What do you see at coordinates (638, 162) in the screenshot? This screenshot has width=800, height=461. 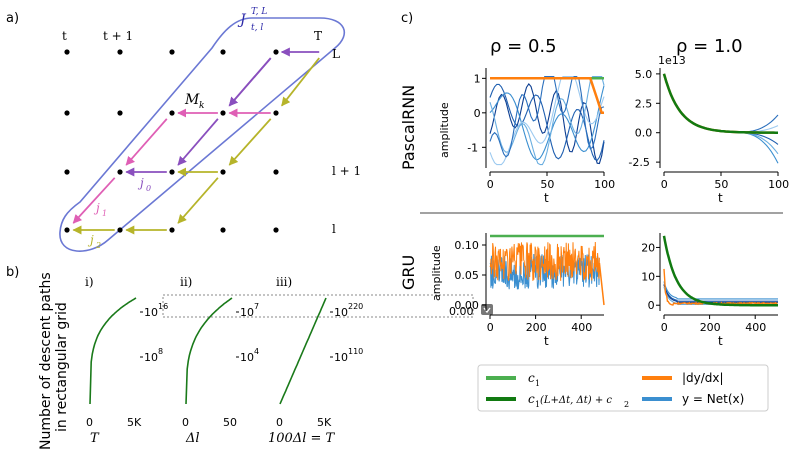 I see `ytick-label: -2.5` at bounding box center [638, 162].